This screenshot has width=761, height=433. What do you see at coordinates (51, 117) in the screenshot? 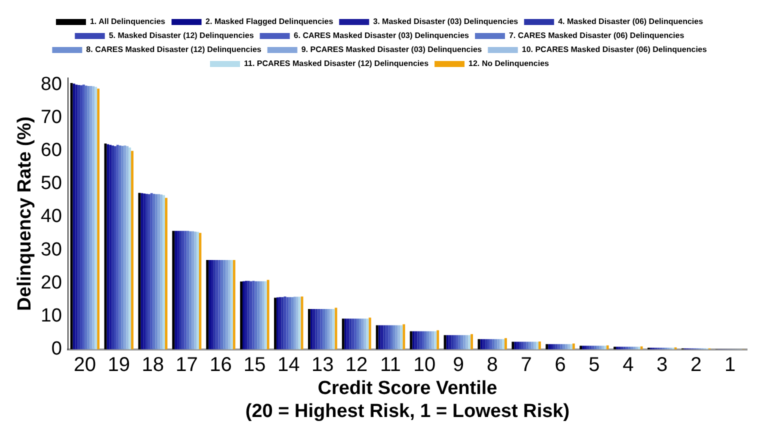
I see `y-tick-label: 70` at bounding box center [51, 117].